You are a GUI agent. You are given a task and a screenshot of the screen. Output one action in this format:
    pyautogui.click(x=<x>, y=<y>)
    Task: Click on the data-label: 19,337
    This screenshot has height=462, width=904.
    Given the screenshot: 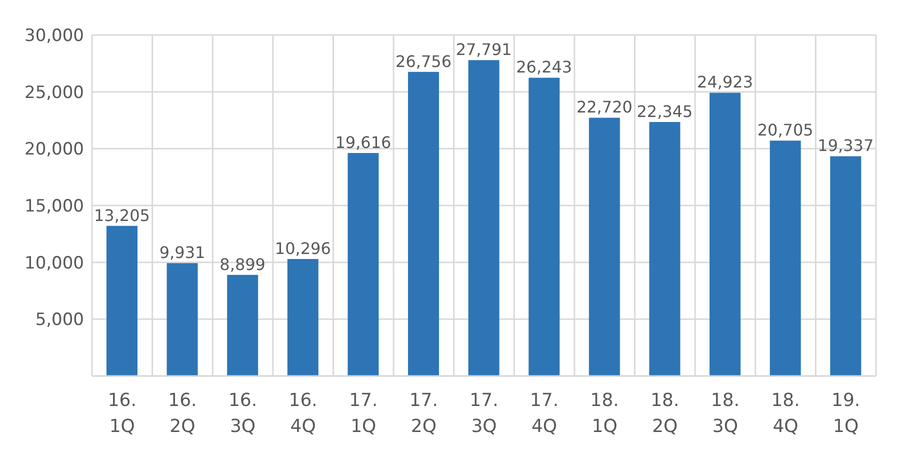 What is the action you would take?
    pyautogui.click(x=846, y=146)
    